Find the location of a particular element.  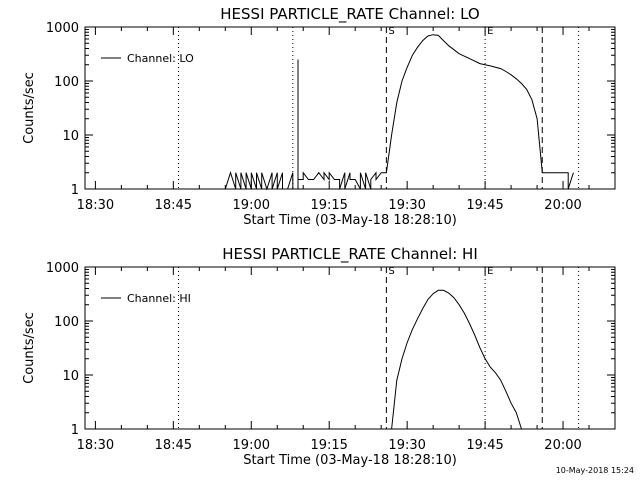

timestamp: 10-May-2018 15:24 is located at coordinates (594, 470).